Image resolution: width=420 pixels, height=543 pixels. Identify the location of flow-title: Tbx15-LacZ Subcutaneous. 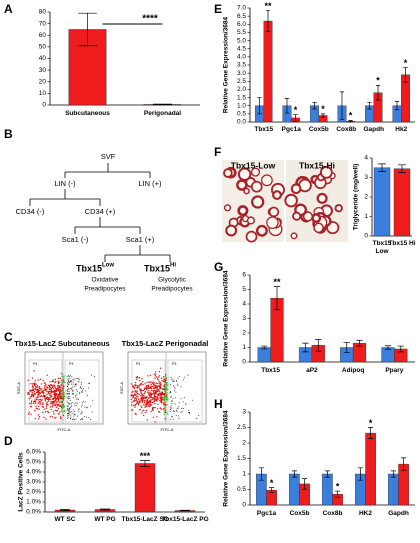
(61, 343).